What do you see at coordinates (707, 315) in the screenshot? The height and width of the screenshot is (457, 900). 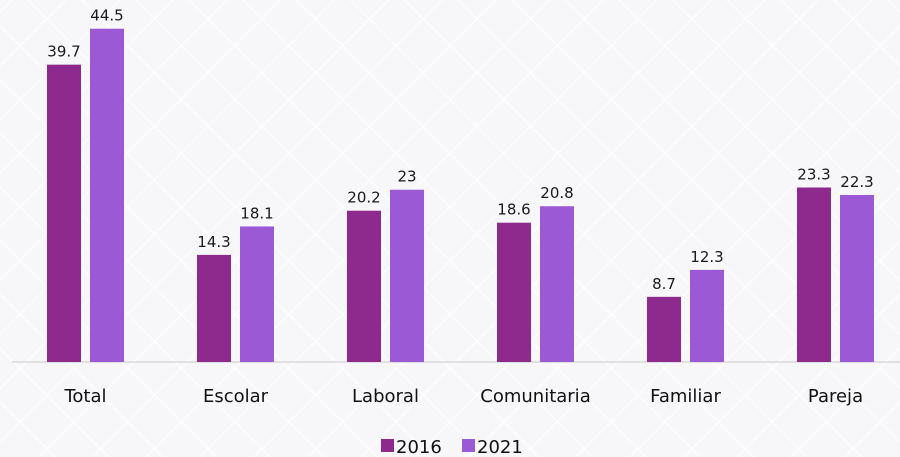 I see `bar-familiar-2021` at bounding box center [707, 315].